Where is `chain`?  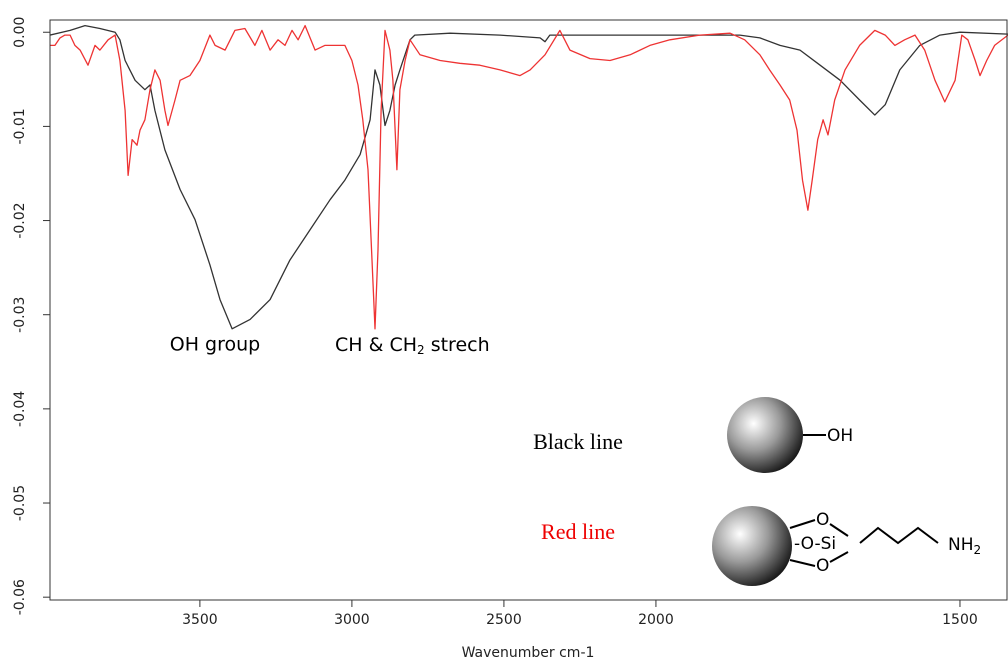
chain is located at coordinates (899, 535).